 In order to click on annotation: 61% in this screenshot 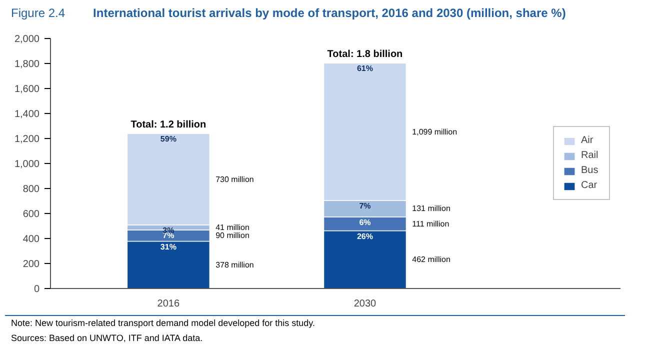, I will do `click(364, 69)`.